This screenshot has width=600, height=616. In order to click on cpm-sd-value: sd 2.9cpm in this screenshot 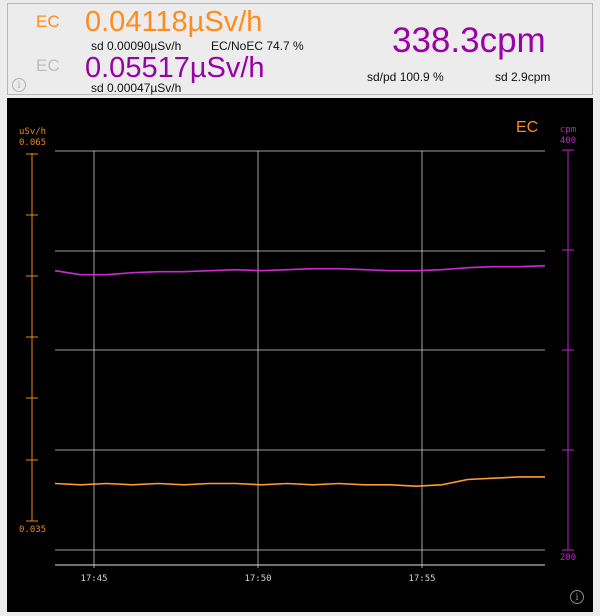, I will do `click(523, 77)`.